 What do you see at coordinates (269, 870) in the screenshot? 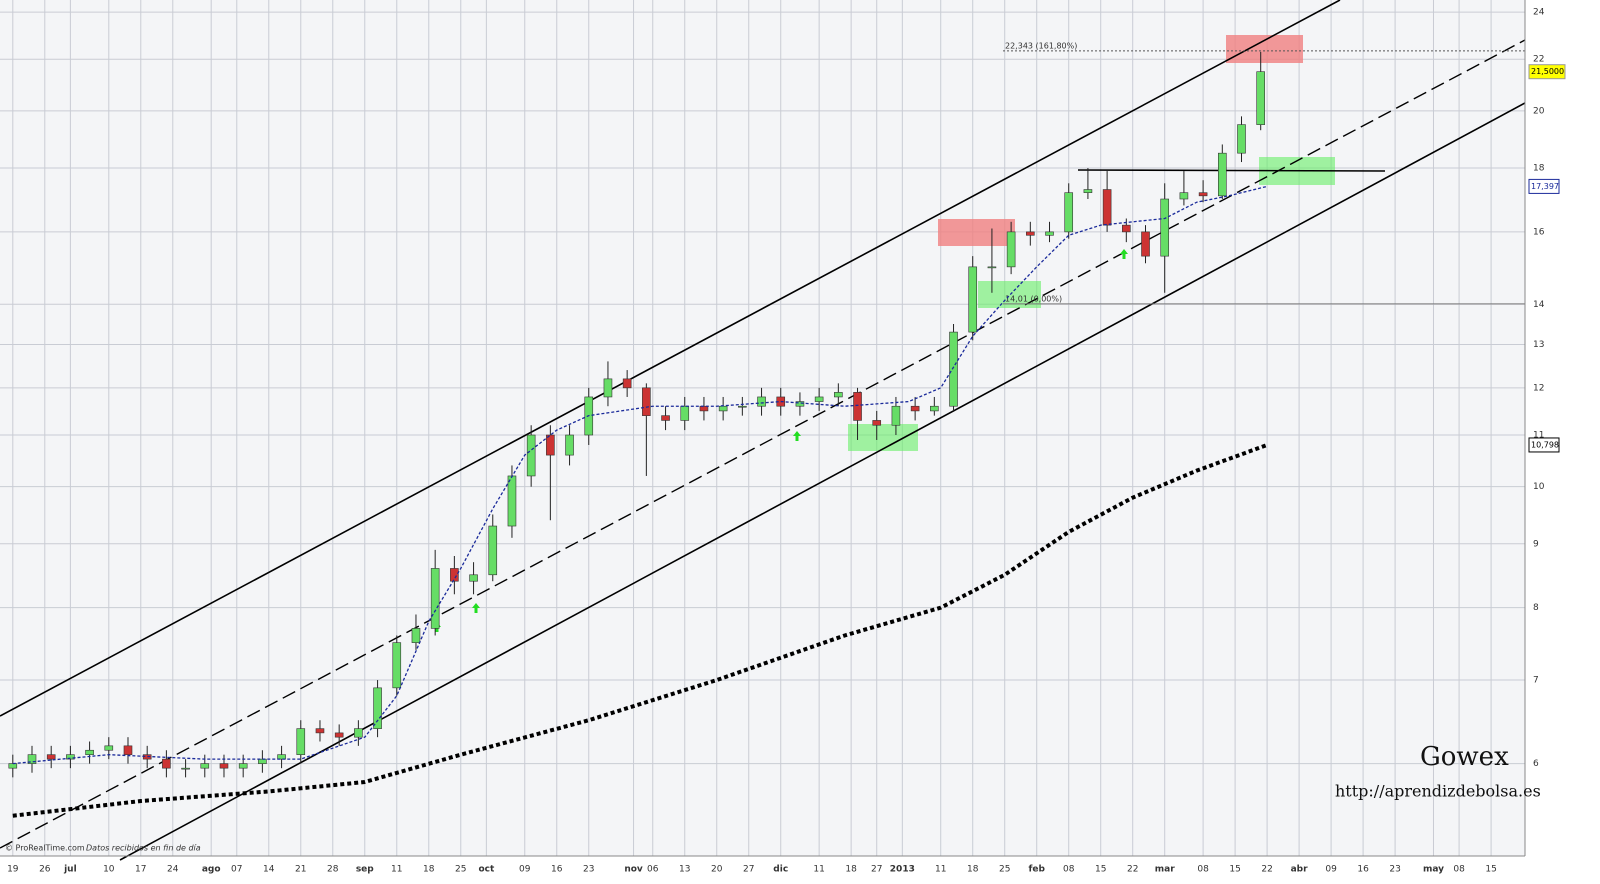
I see `x-tick-label: 14` at bounding box center [269, 870].